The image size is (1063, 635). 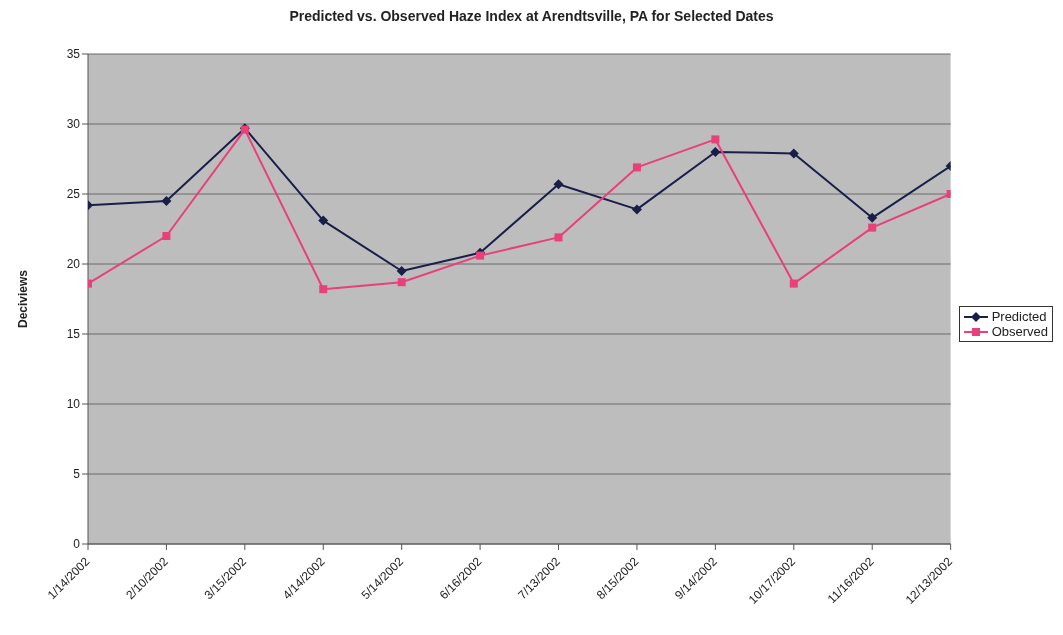 What do you see at coordinates (531, 16) in the screenshot?
I see `chart-title: Predicted vs. Observed Haze Index at Arendtsville, PA for Selected Dates` at bounding box center [531, 16].